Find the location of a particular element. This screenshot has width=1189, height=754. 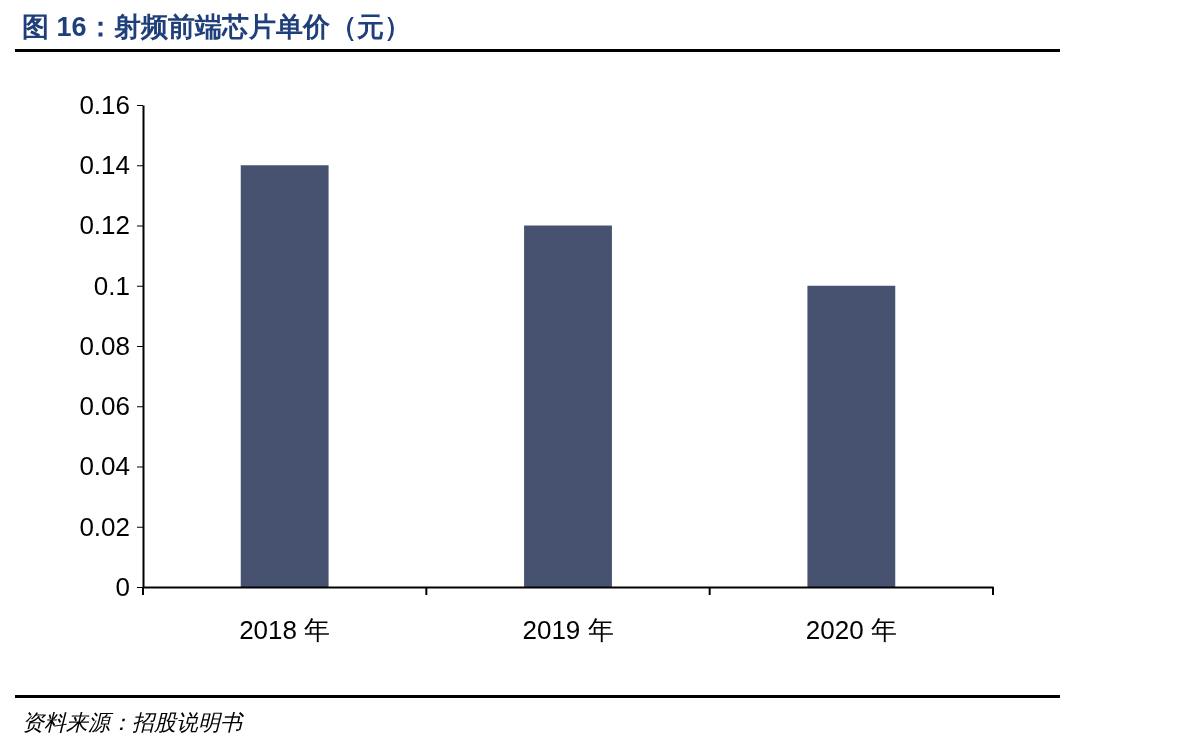

y-tick-label: 0.06 is located at coordinates (104, 406).